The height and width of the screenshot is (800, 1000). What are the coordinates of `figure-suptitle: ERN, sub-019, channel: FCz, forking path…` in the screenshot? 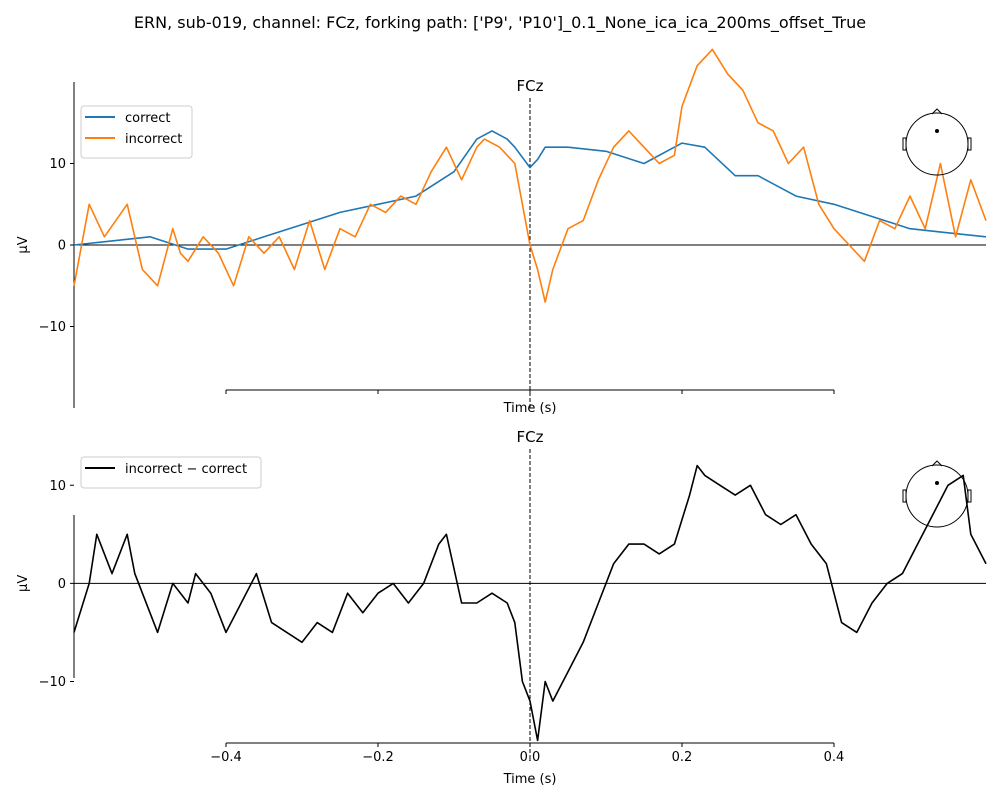 It's located at (500, 23).